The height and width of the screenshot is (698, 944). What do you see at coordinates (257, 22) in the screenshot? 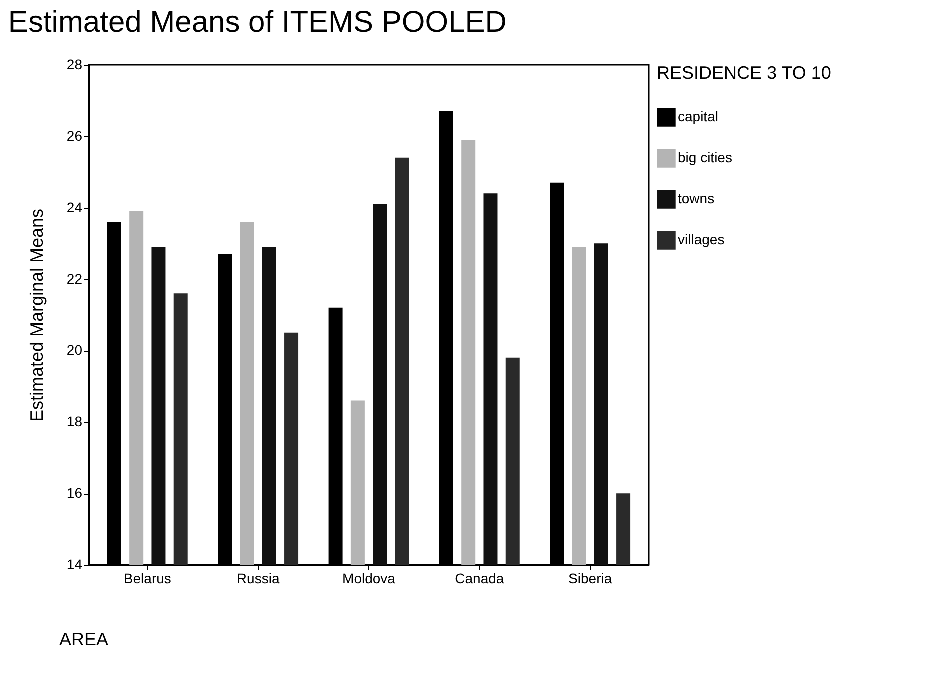
I see `chart-title: Estimated Means of ITEMS POOLED` at bounding box center [257, 22].